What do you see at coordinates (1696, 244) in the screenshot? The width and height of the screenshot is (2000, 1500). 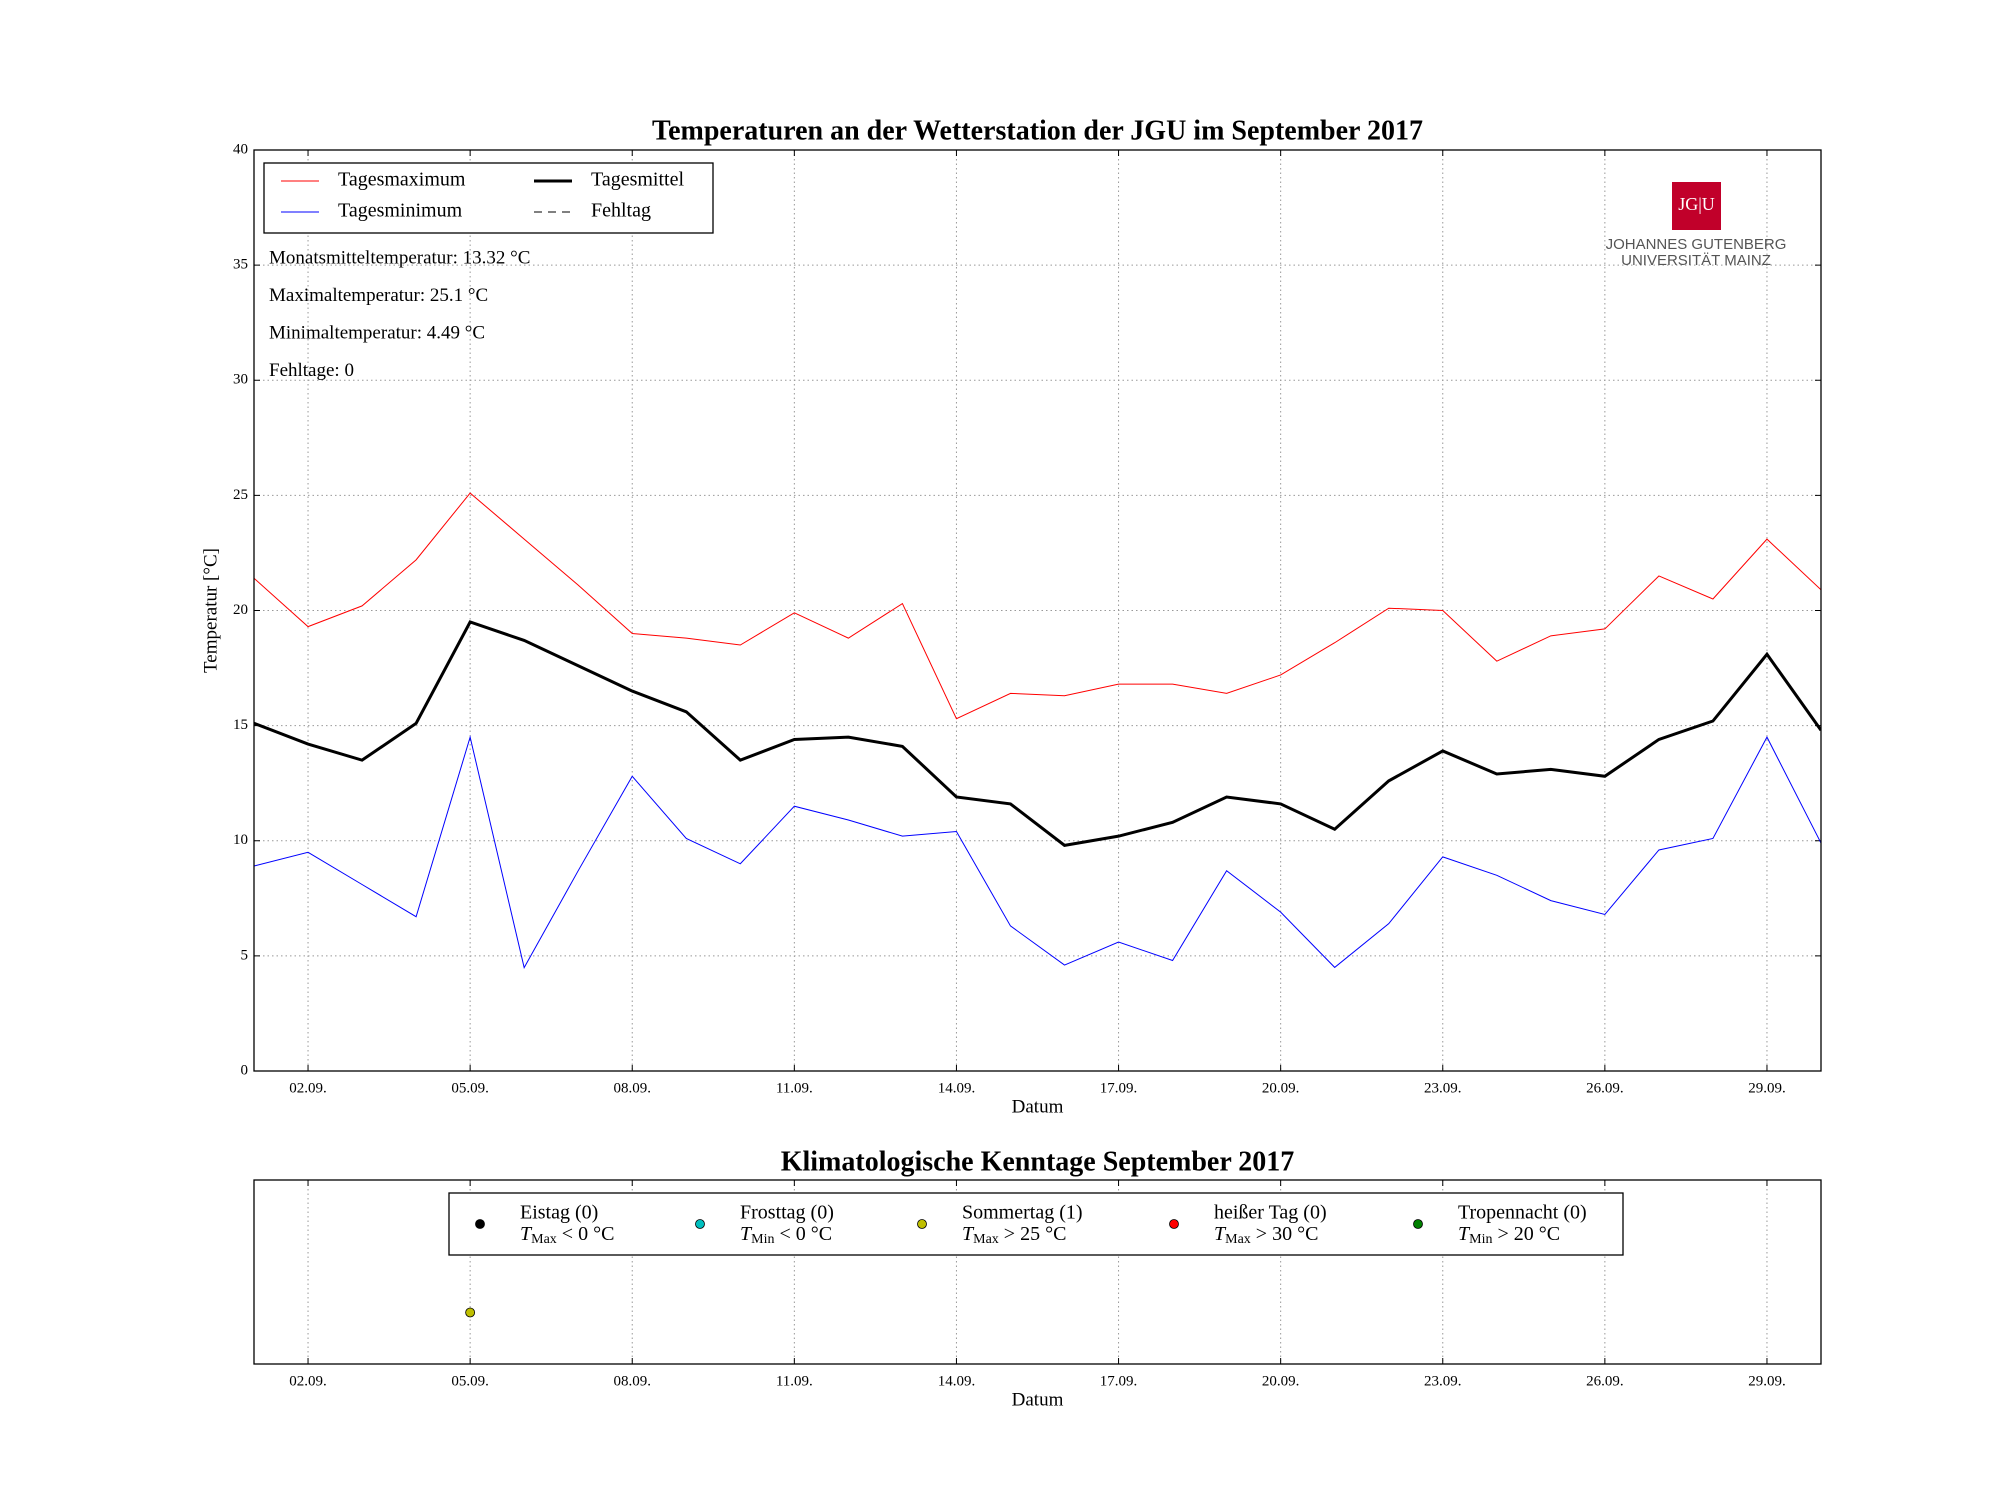 I see `logo-text: JOHANNES GUTENBERG` at bounding box center [1696, 244].